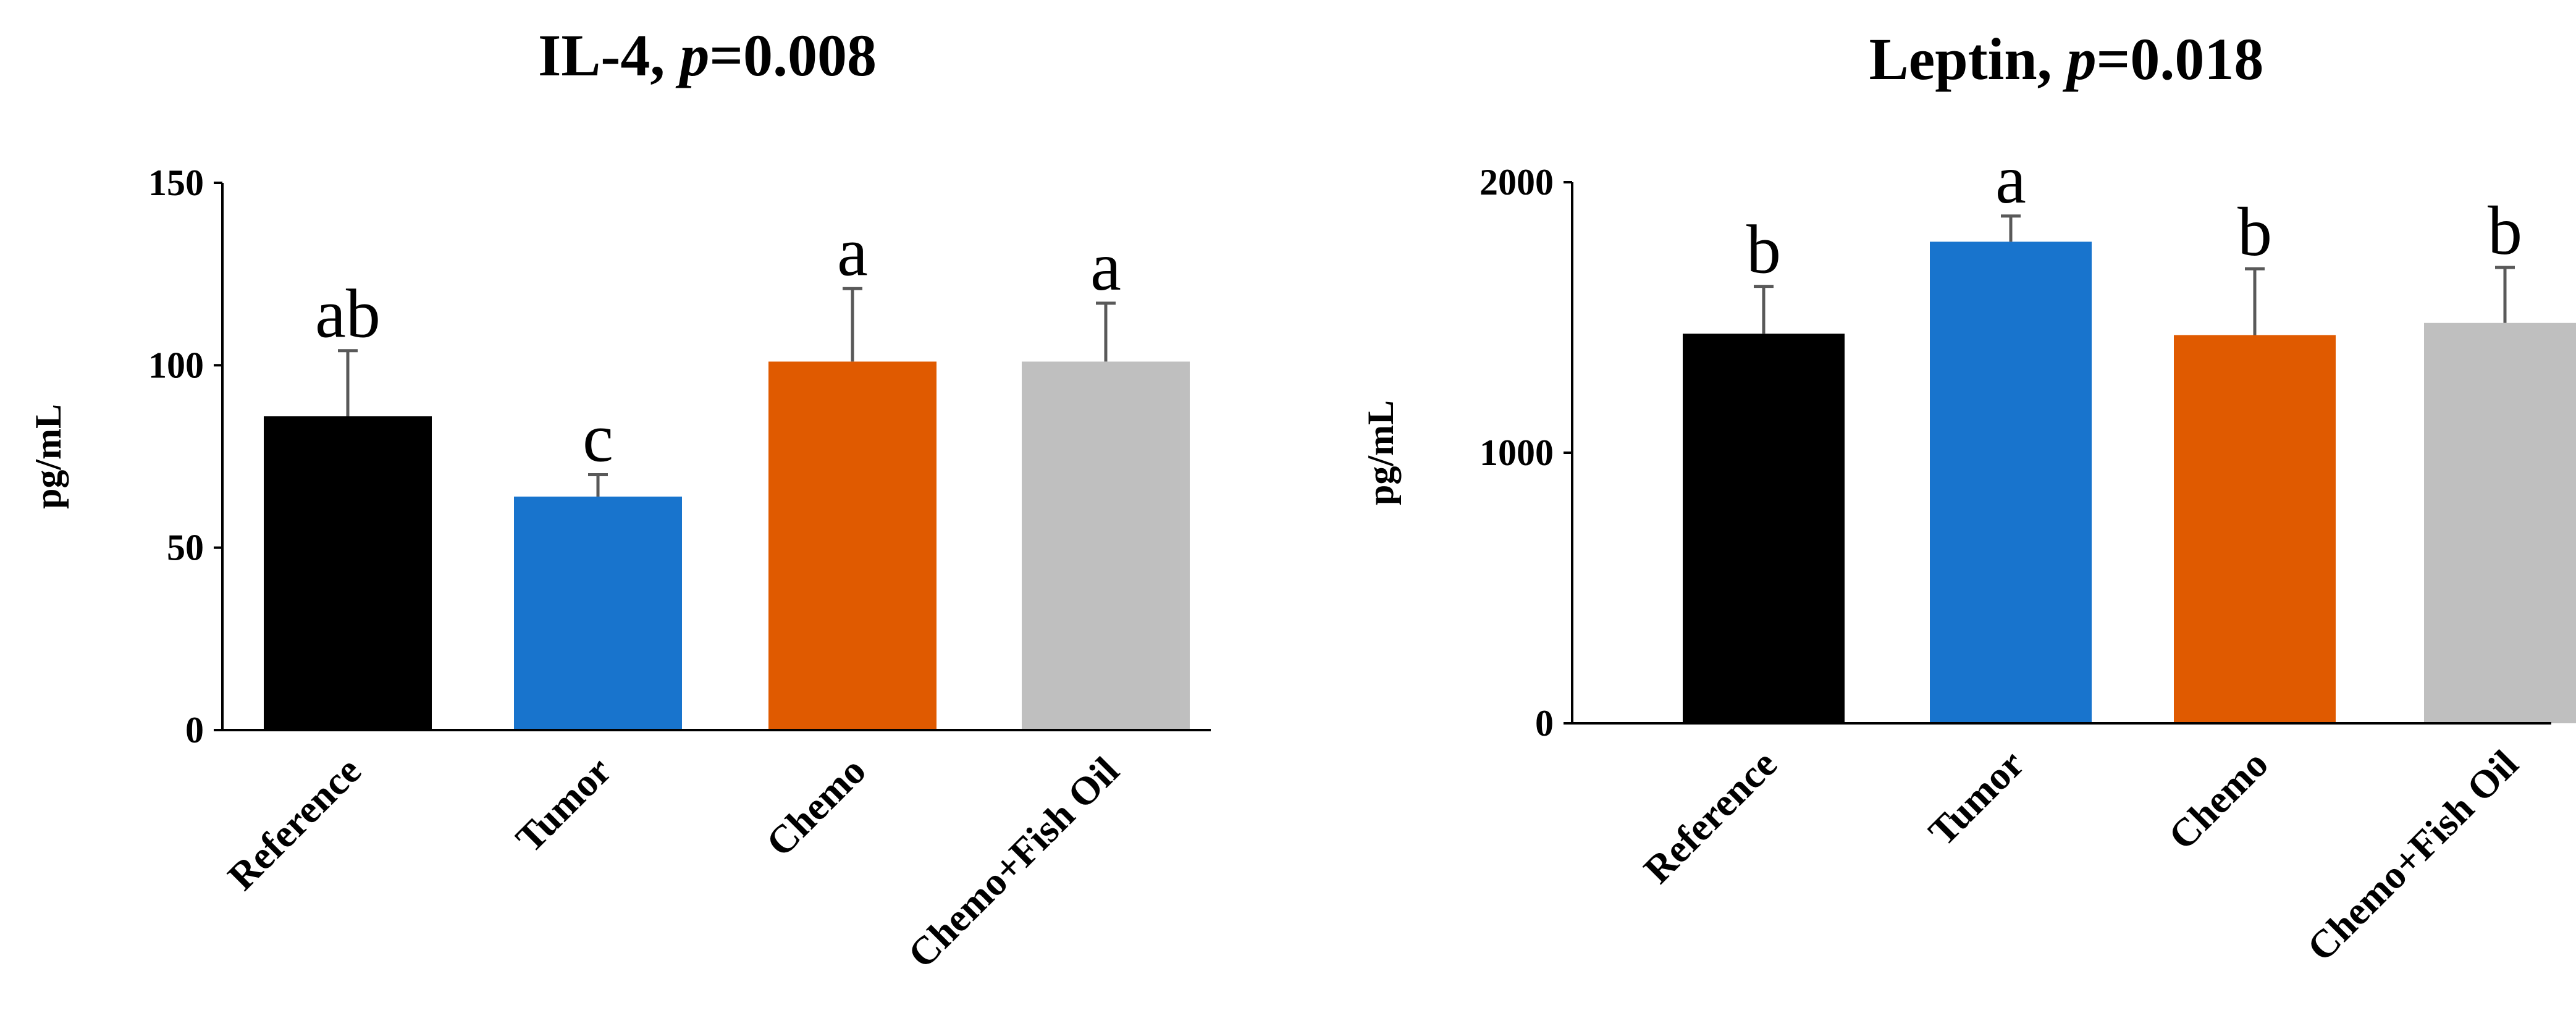 Image resolution: width=2576 pixels, height=1021 pixels. I want to click on significance-letter: c, so click(598, 439).